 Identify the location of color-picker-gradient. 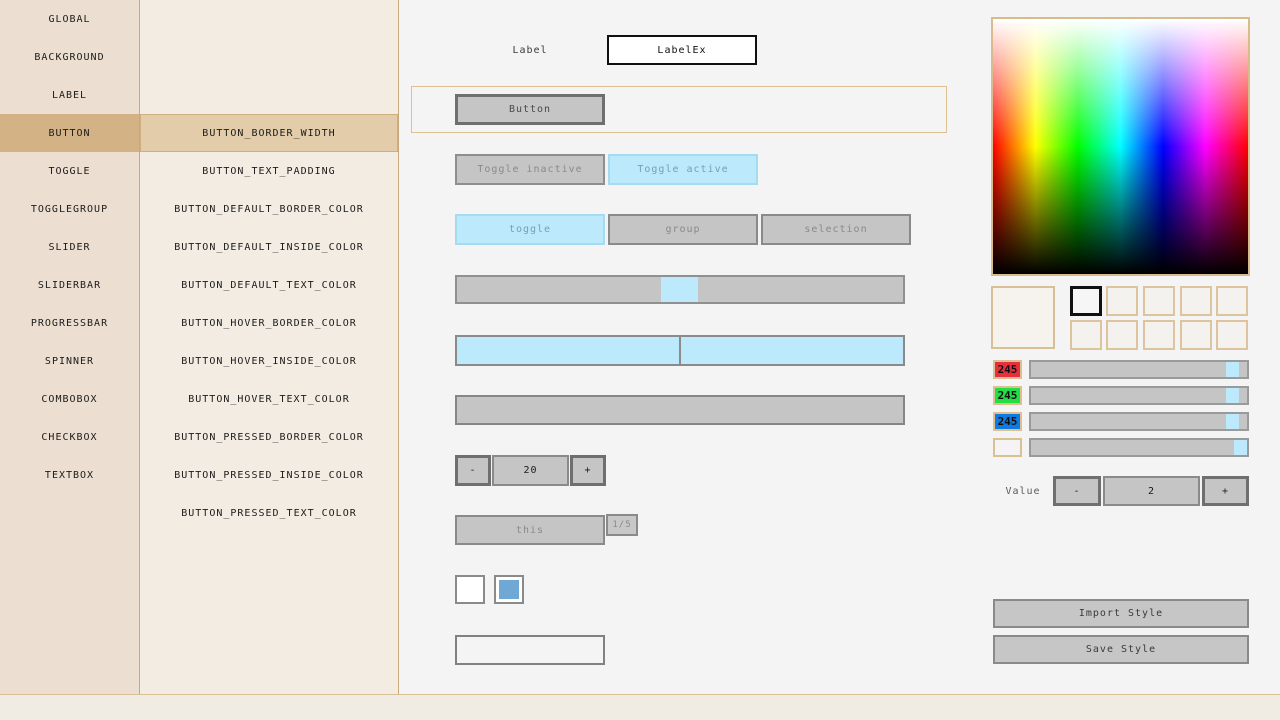
(1120, 146).